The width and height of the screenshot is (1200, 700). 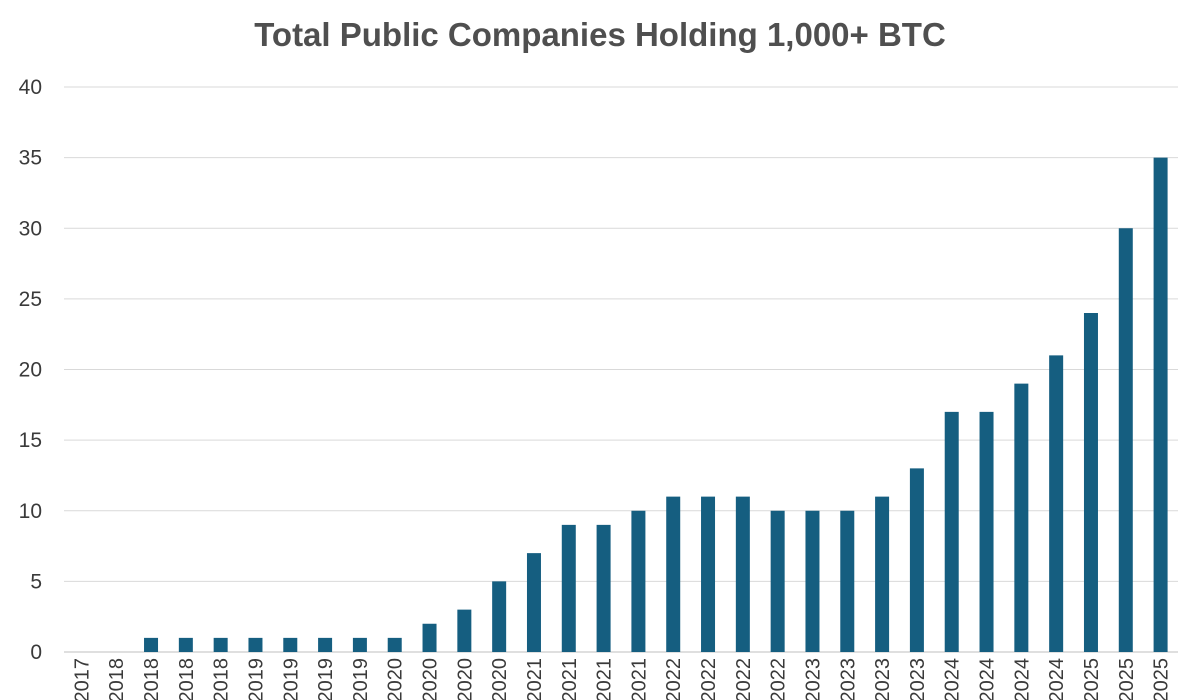 What do you see at coordinates (36, 652) in the screenshot?
I see `y-tick-label: 0` at bounding box center [36, 652].